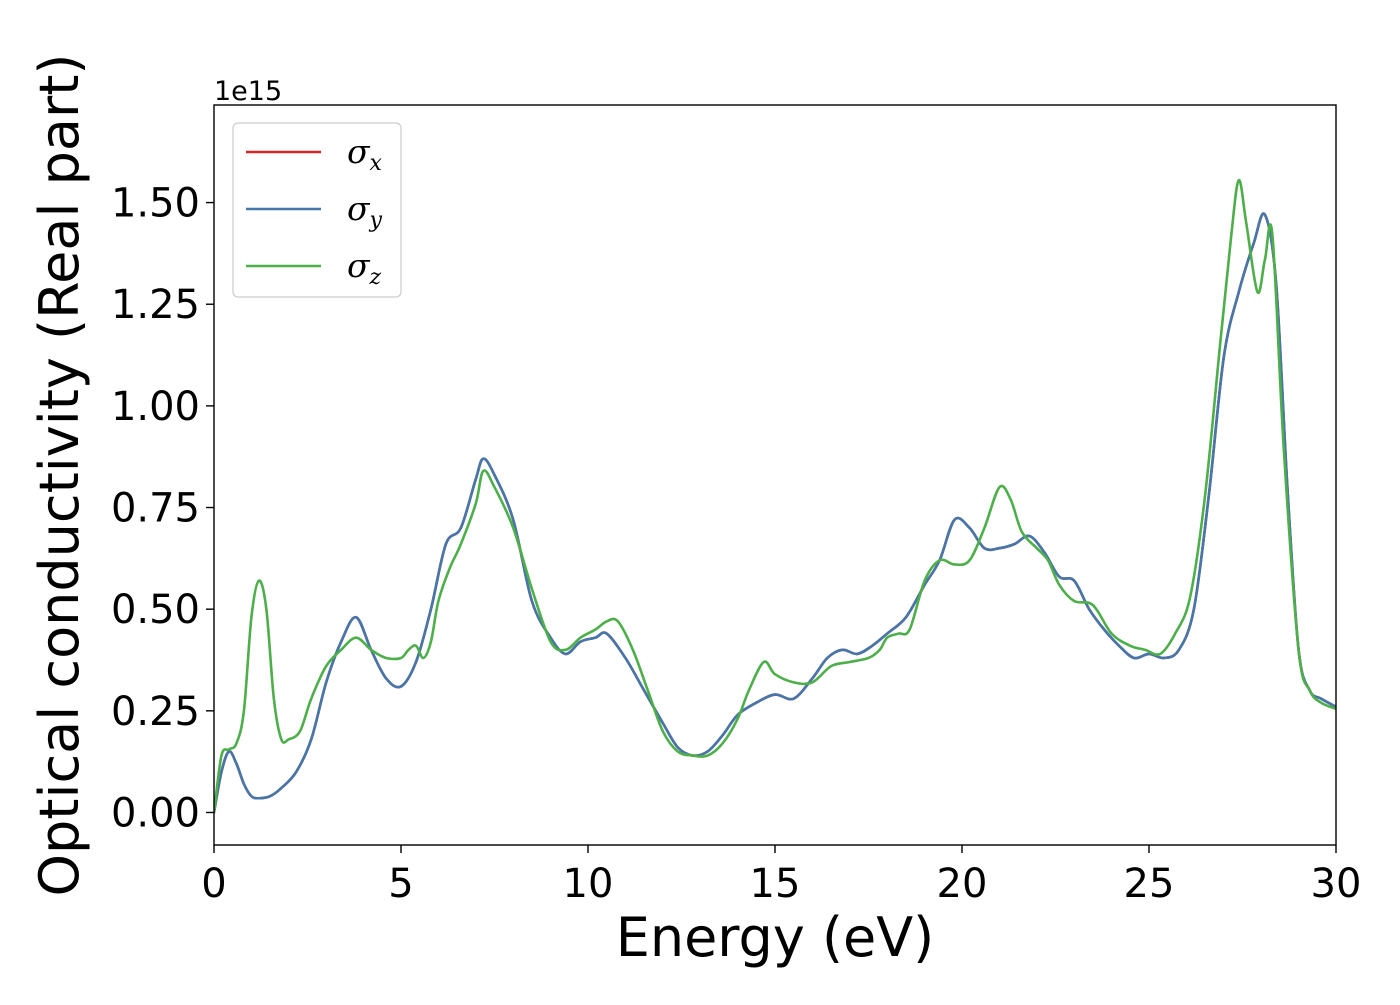  Describe the element at coordinates (364, 268) in the screenshot. I see `legend-label-z: σz` at that location.